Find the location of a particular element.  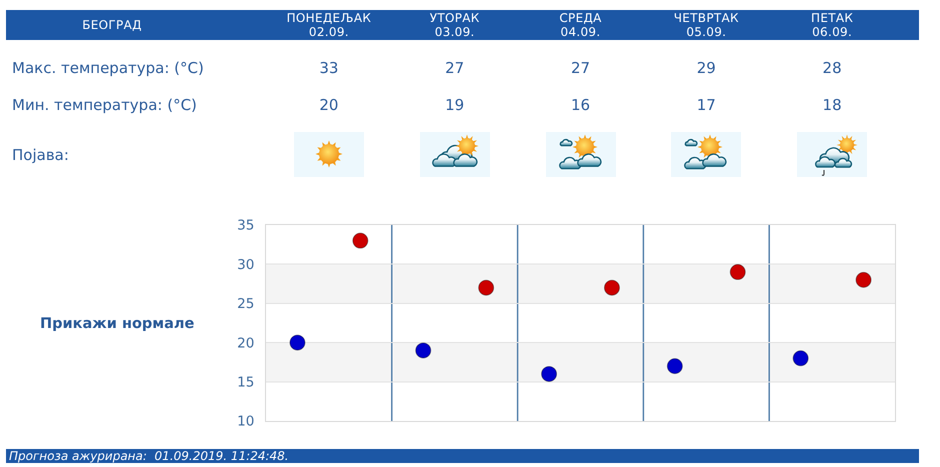

y-tick-label: 20 is located at coordinates (245, 343).